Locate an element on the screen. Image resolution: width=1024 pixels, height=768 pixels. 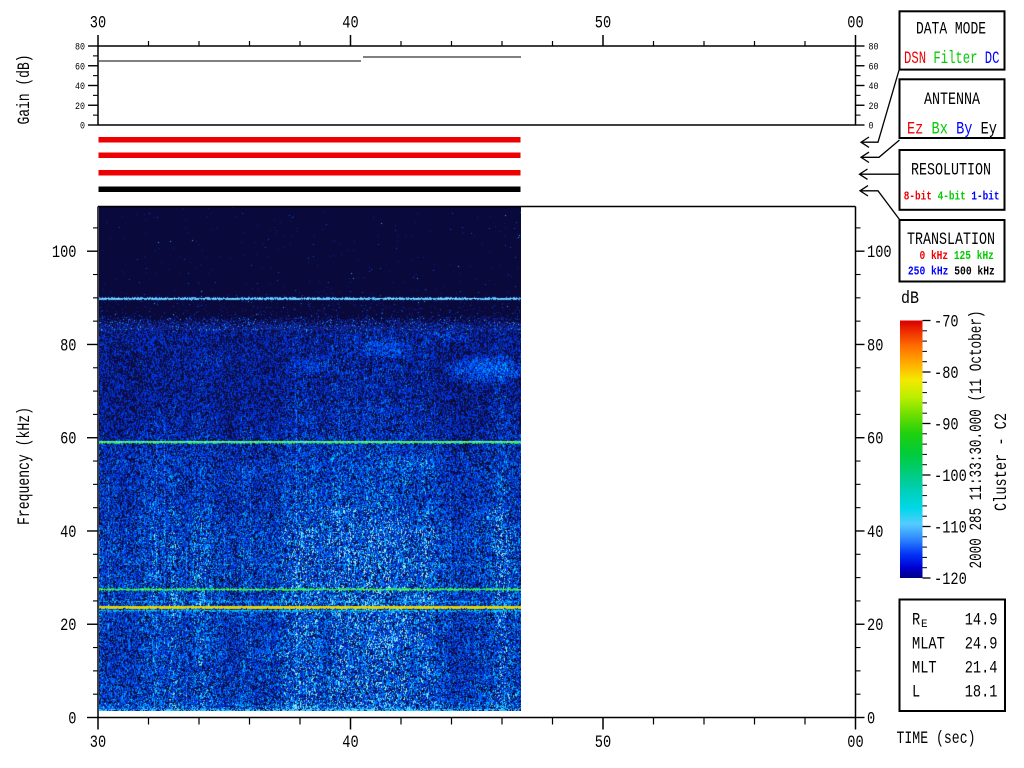
svg-text: 14.9 is located at coordinates (981, 621).